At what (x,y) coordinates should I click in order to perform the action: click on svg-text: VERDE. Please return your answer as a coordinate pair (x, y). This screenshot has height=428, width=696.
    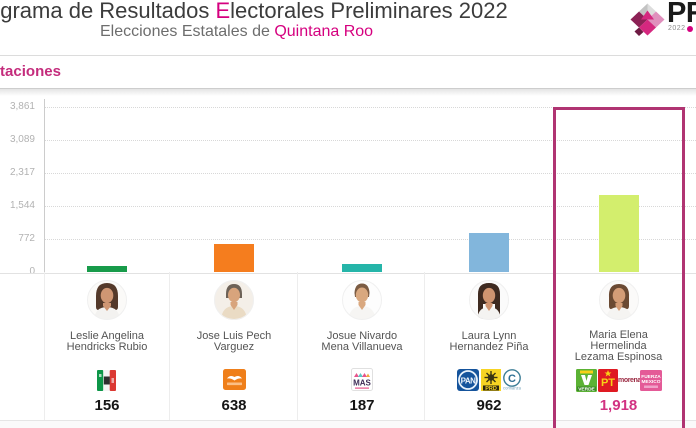
    Looking at the image, I should click on (586, 389).